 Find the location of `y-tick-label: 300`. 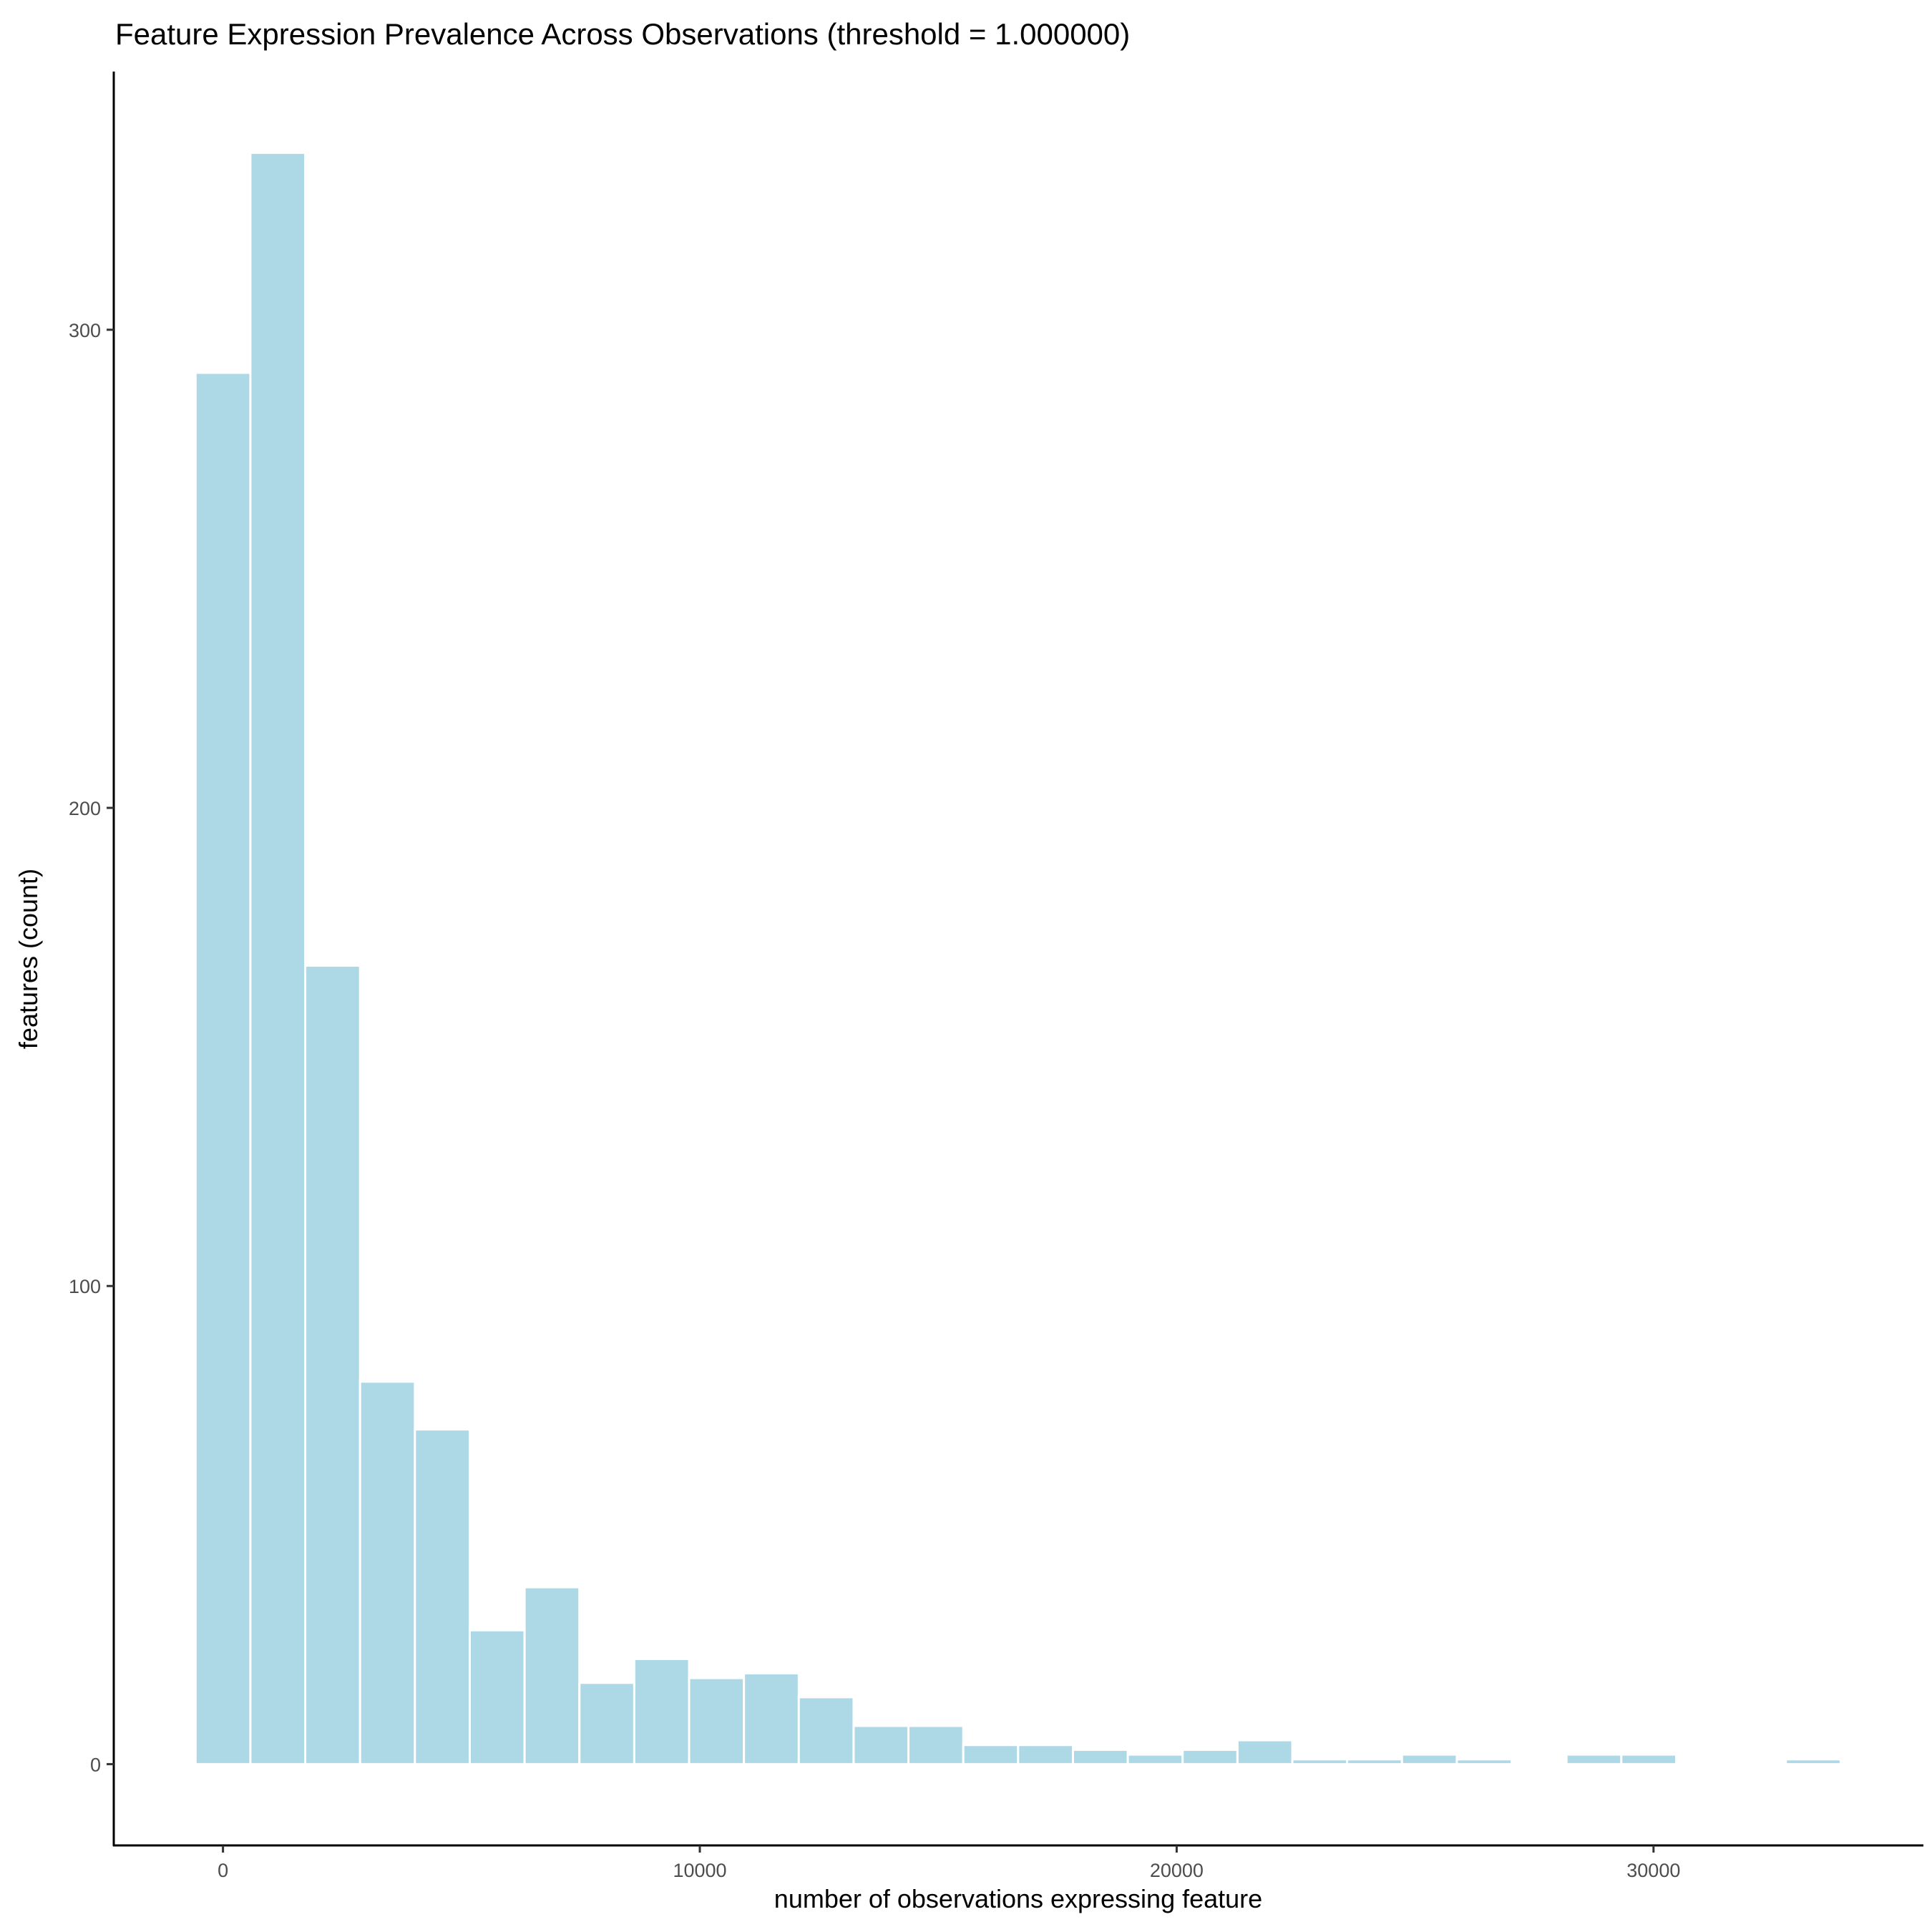

y-tick-label: 300 is located at coordinates (85, 330).